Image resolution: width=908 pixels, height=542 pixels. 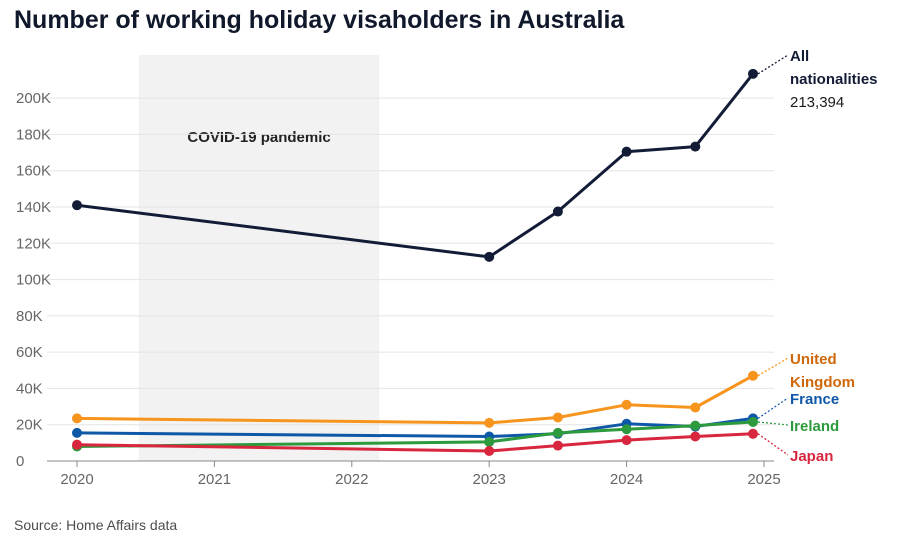 I want to click on series-label-france-0: France, so click(x=814, y=399).